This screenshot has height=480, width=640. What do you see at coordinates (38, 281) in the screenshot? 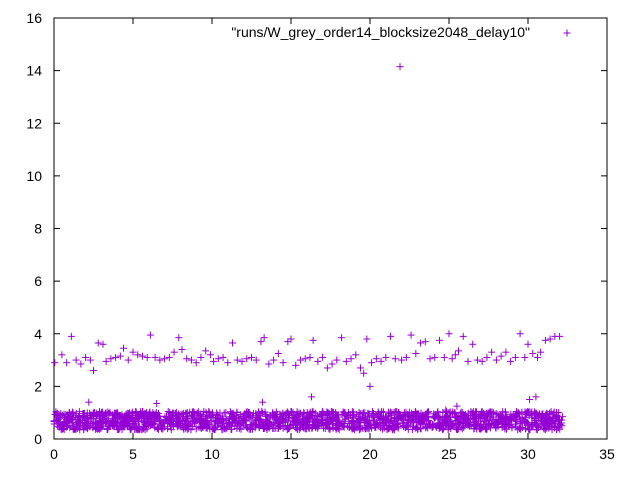
I see `y-tick-label: 6` at bounding box center [38, 281].